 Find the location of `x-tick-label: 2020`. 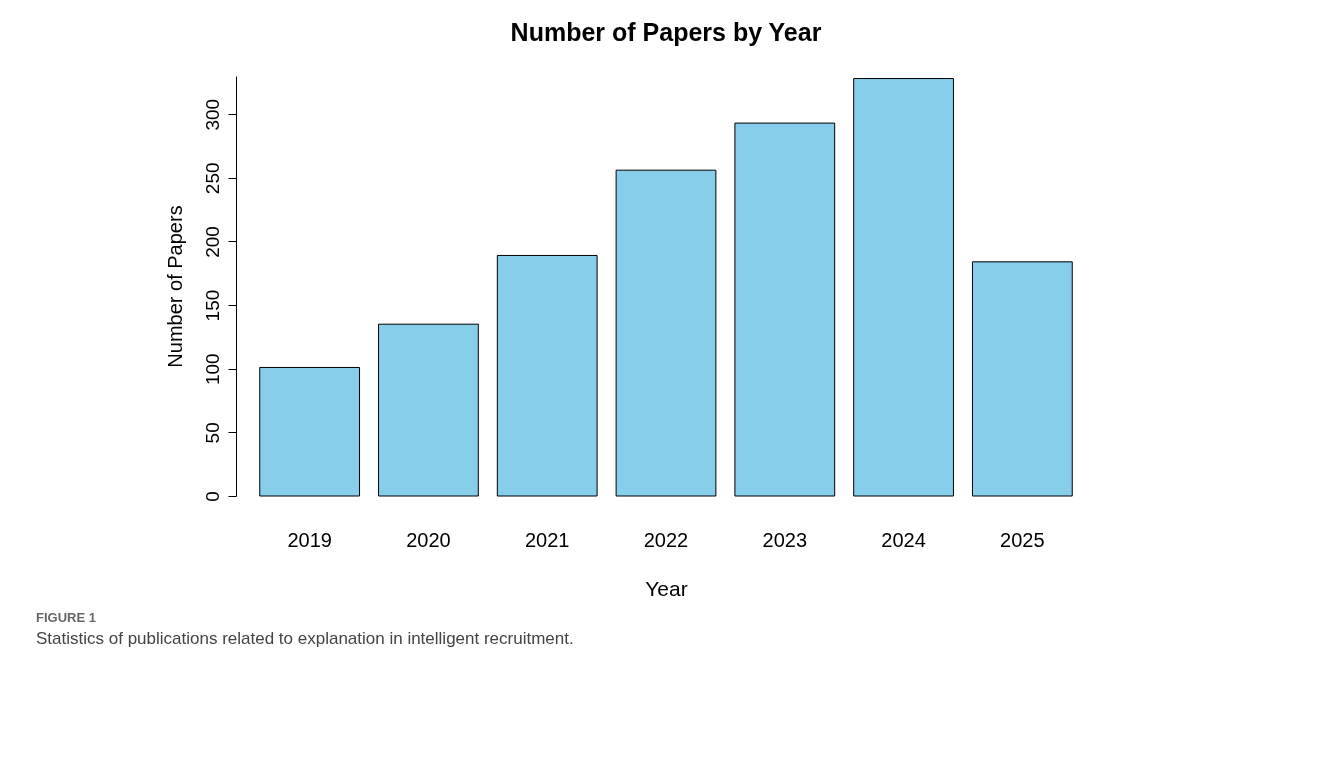

x-tick-label: 2020 is located at coordinates (428, 539).